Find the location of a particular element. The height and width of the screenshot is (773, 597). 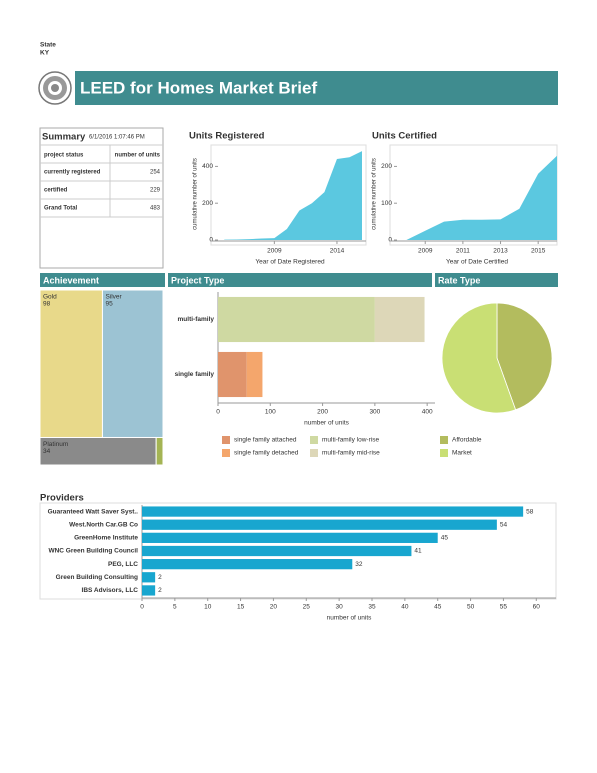

x-tick-label: 60 is located at coordinates (537, 607).